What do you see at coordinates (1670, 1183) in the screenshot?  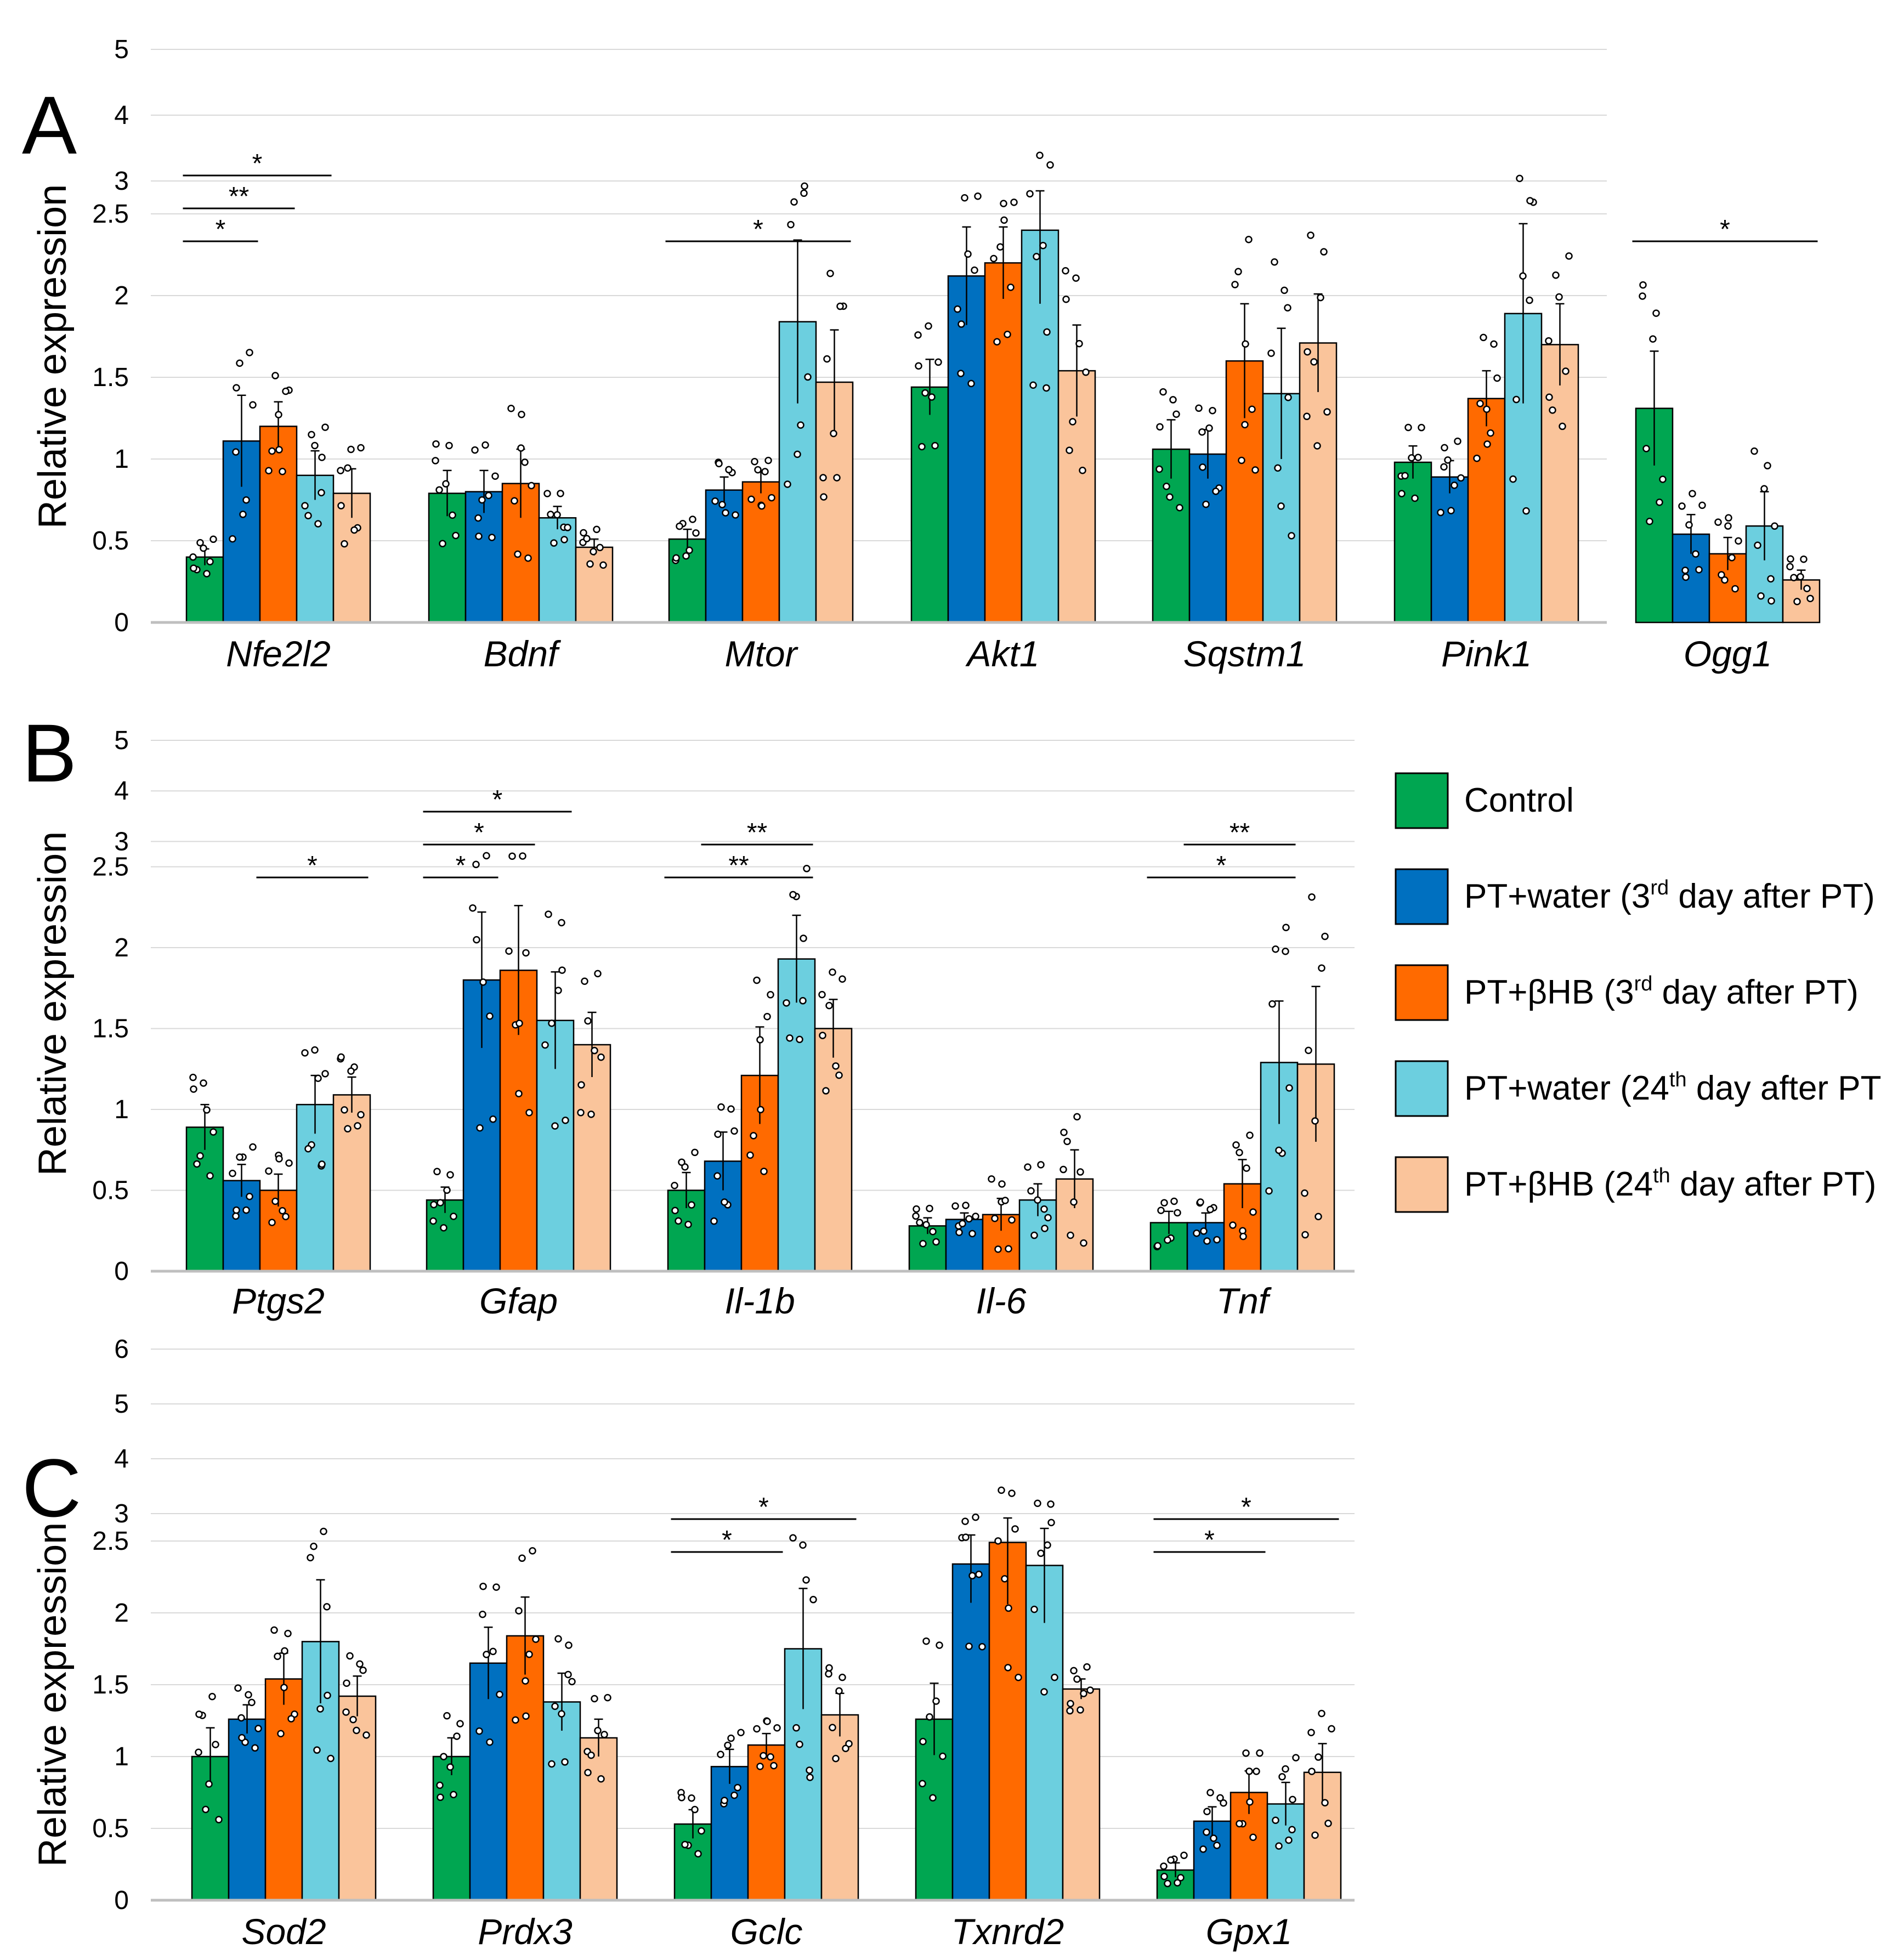 I see `legend-label: PT+βHB (24th day after PT)` at bounding box center [1670, 1183].